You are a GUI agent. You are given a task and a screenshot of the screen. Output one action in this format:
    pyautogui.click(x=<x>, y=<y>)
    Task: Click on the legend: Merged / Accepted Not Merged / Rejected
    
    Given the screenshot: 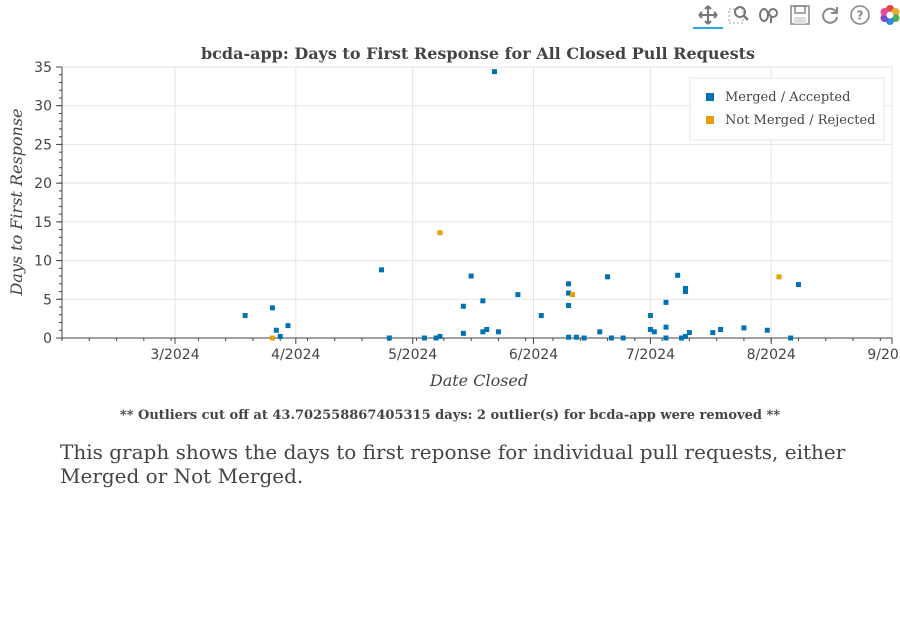 What is the action you would take?
    pyautogui.click(x=787, y=109)
    